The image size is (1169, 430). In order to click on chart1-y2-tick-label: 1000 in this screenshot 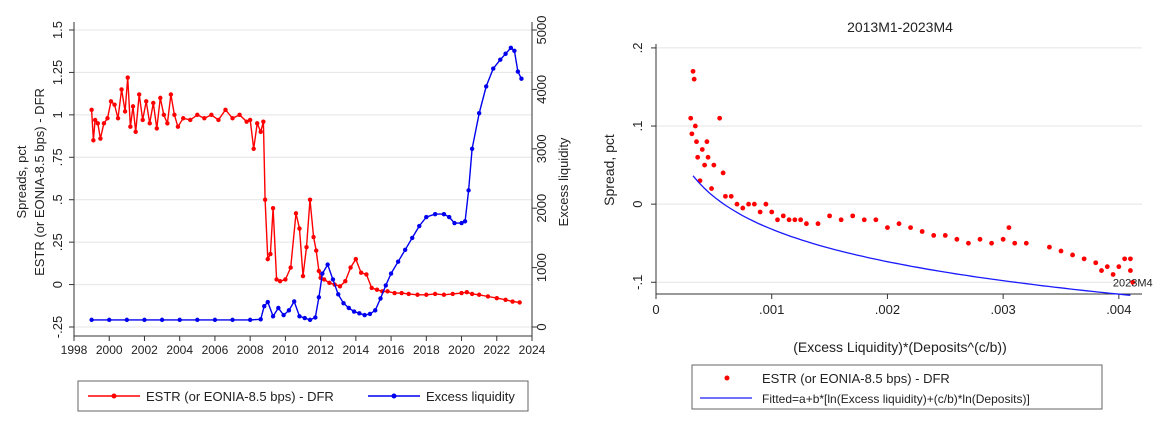, I will do `click(541, 267)`.